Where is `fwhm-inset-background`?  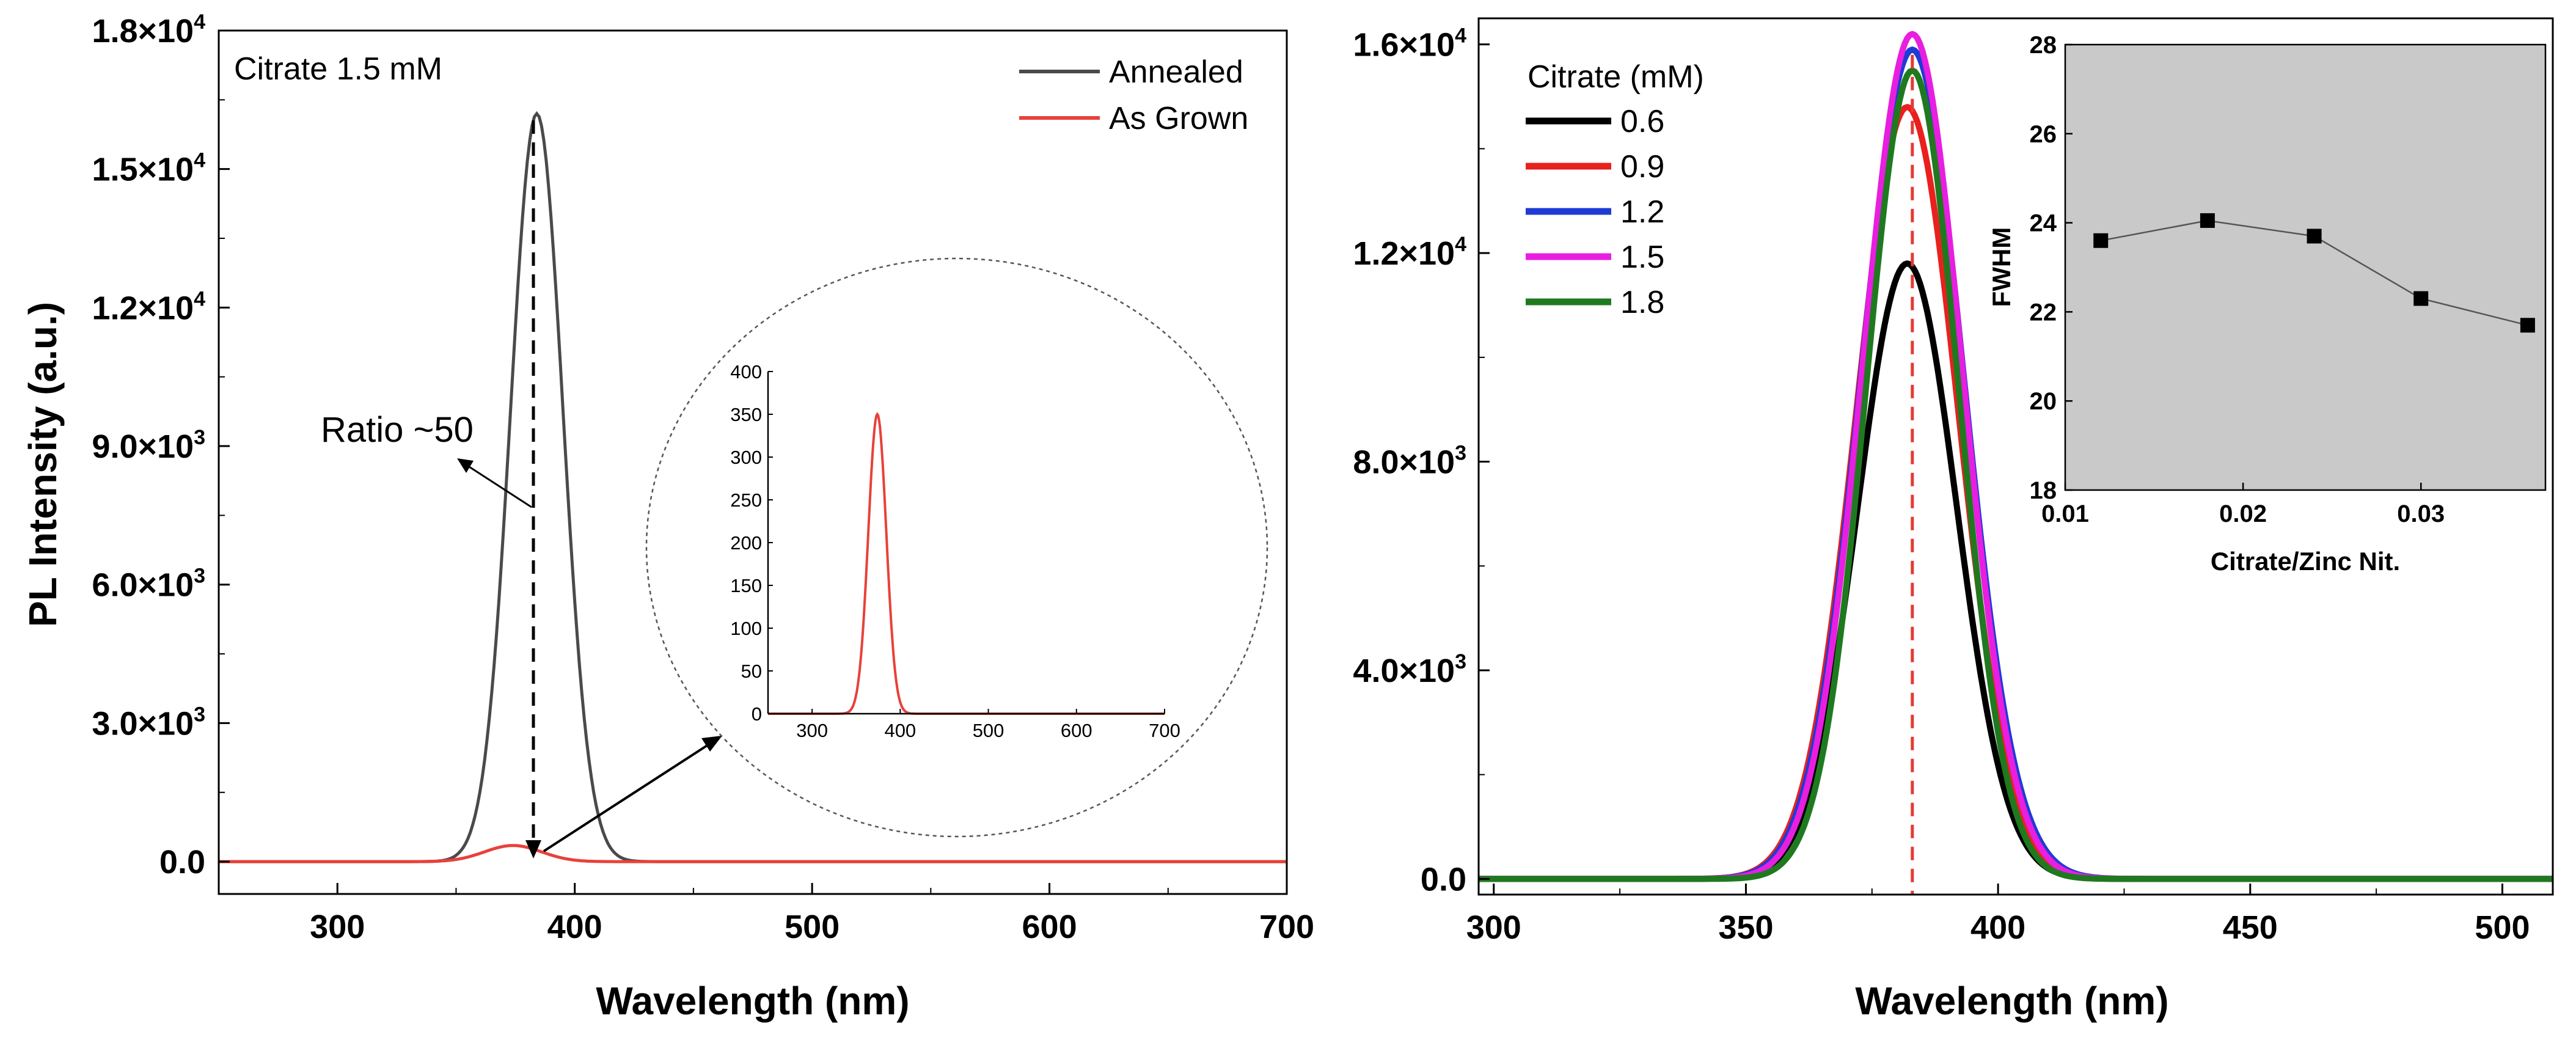 fwhm-inset-background is located at coordinates (2305, 267).